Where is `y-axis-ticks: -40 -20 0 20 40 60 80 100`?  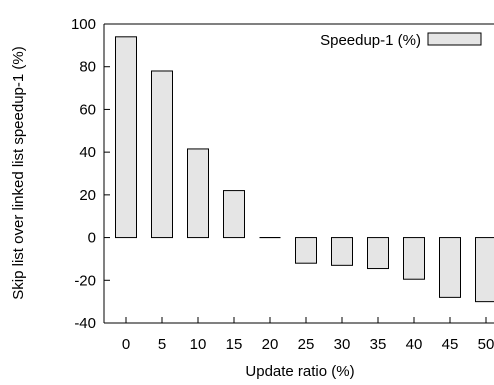
y-axis-ticks: -40 -20 0 20 40 60 80 100 is located at coordinates (90, 174).